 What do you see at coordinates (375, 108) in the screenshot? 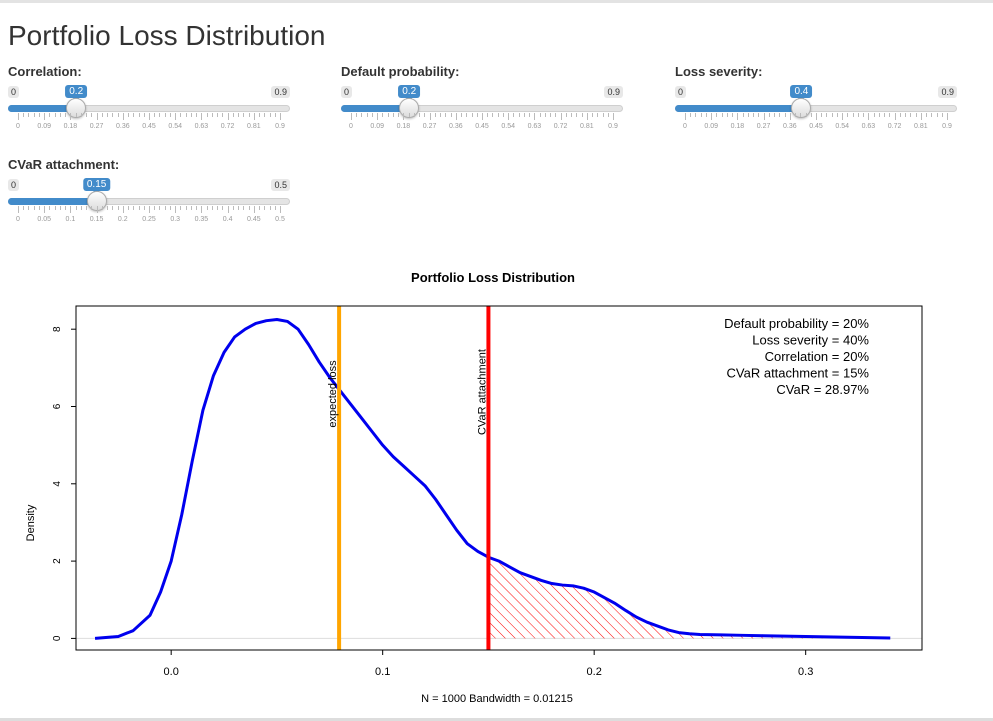
I see `default-probability-fill` at bounding box center [375, 108].